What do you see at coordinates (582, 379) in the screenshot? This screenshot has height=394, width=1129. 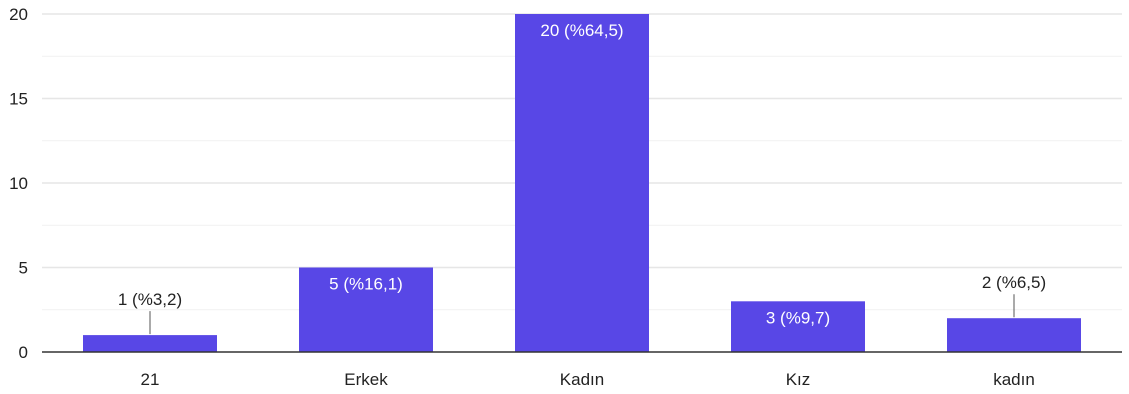 I see `x-category-label: Kadın` at bounding box center [582, 379].